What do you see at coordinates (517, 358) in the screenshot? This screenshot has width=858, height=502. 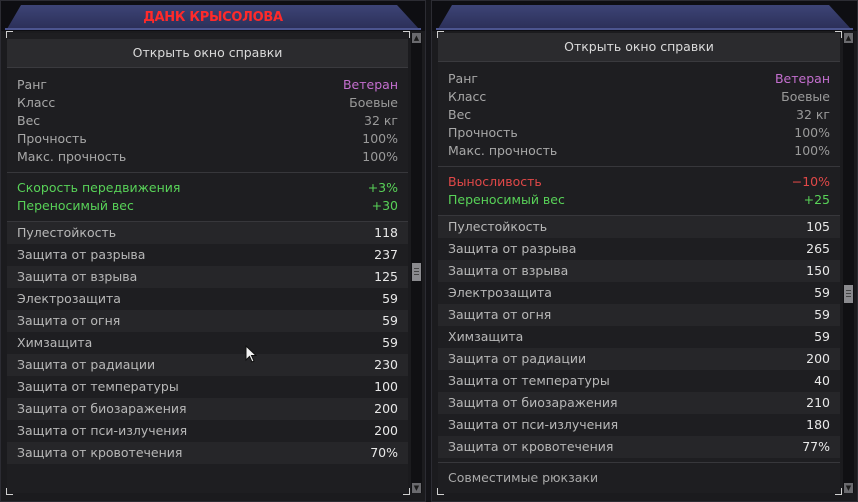 I see `stat-label: Защита от радиации` at bounding box center [517, 358].